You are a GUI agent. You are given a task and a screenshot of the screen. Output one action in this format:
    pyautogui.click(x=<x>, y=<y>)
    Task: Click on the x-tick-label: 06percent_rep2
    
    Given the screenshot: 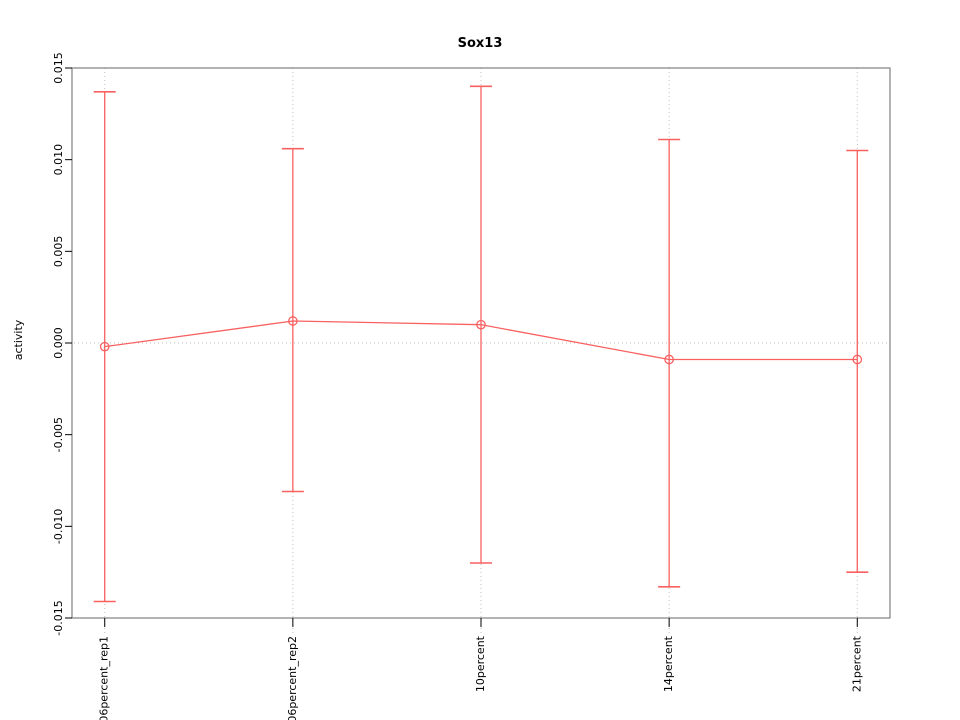 What is the action you would take?
    pyautogui.click(x=292, y=678)
    